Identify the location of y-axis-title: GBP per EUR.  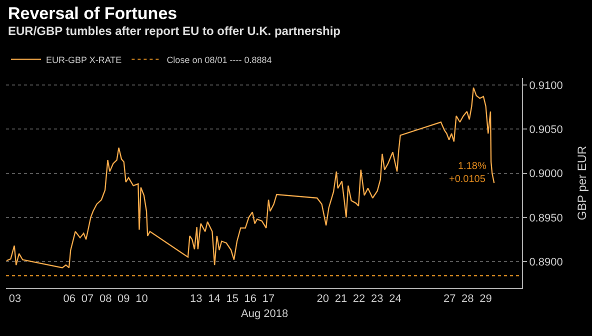
(581, 182).